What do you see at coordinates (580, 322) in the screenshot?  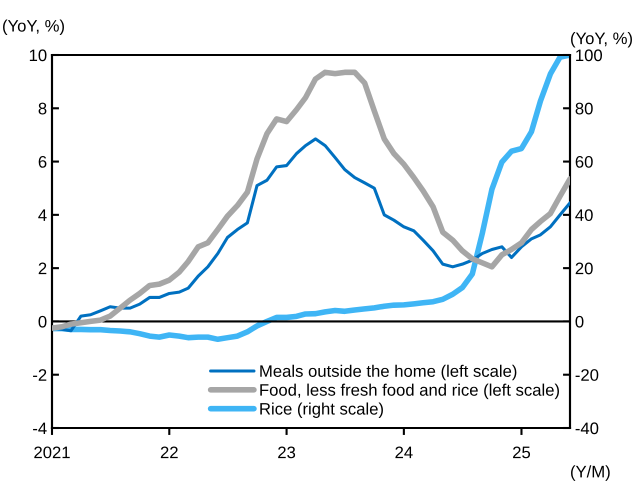 I see `y2-tick-label: 0` at bounding box center [580, 322].